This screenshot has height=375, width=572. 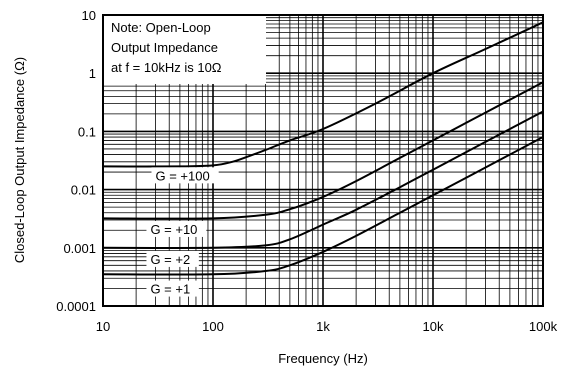 What do you see at coordinates (161, 27) in the screenshot?
I see `note-line: Note: Open-Loop` at bounding box center [161, 27].